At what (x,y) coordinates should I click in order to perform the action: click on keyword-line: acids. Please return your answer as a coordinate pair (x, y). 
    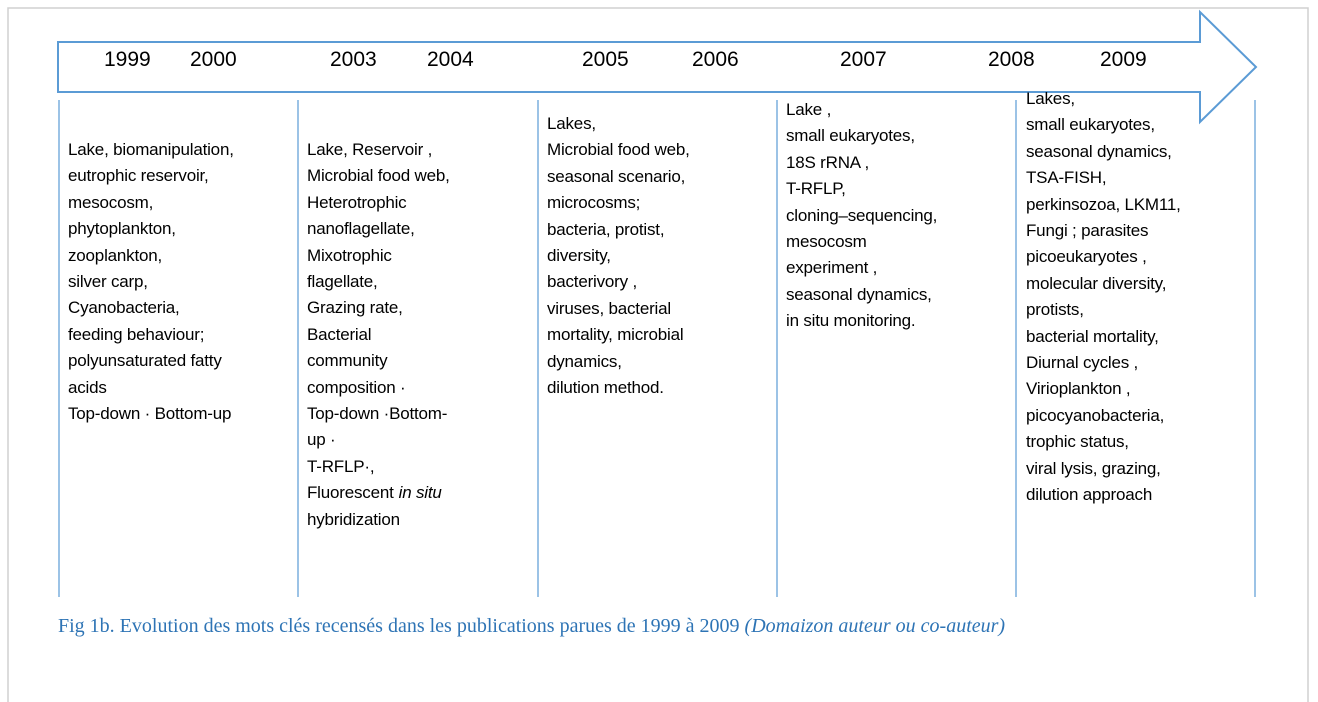
    Looking at the image, I should click on (87, 387).